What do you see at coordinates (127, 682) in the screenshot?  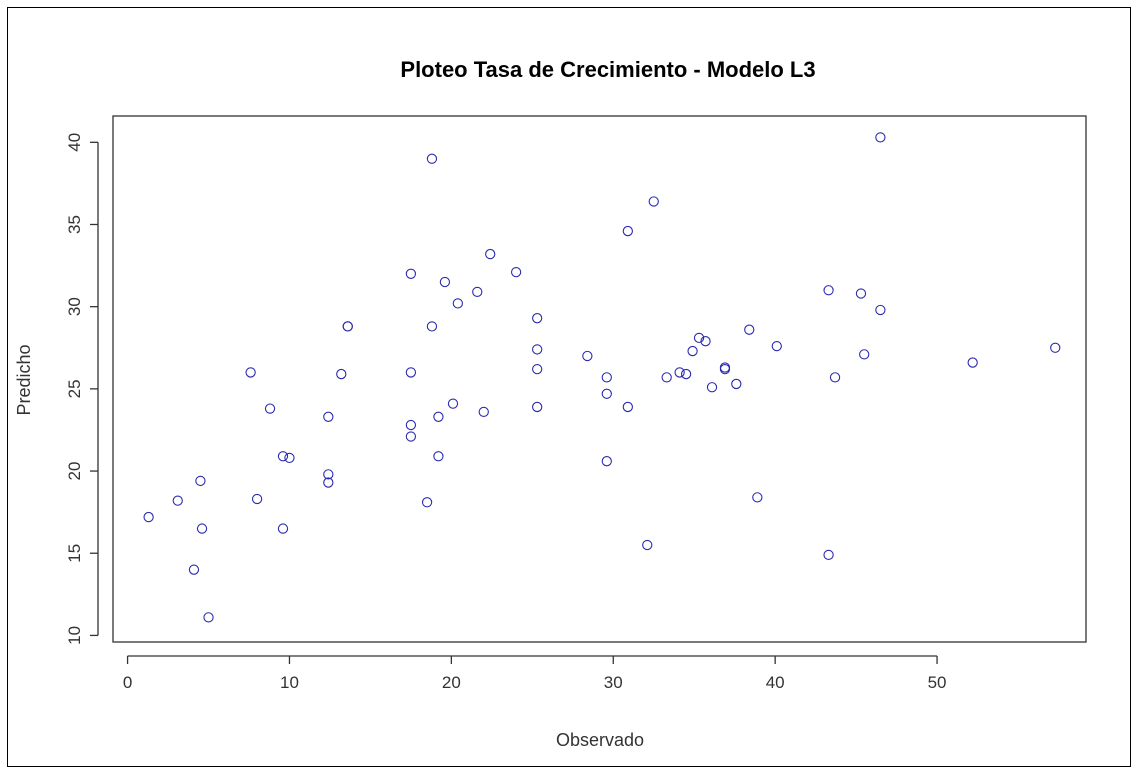 I see `x-tick-label: 0` at bounding box center [127, 682].